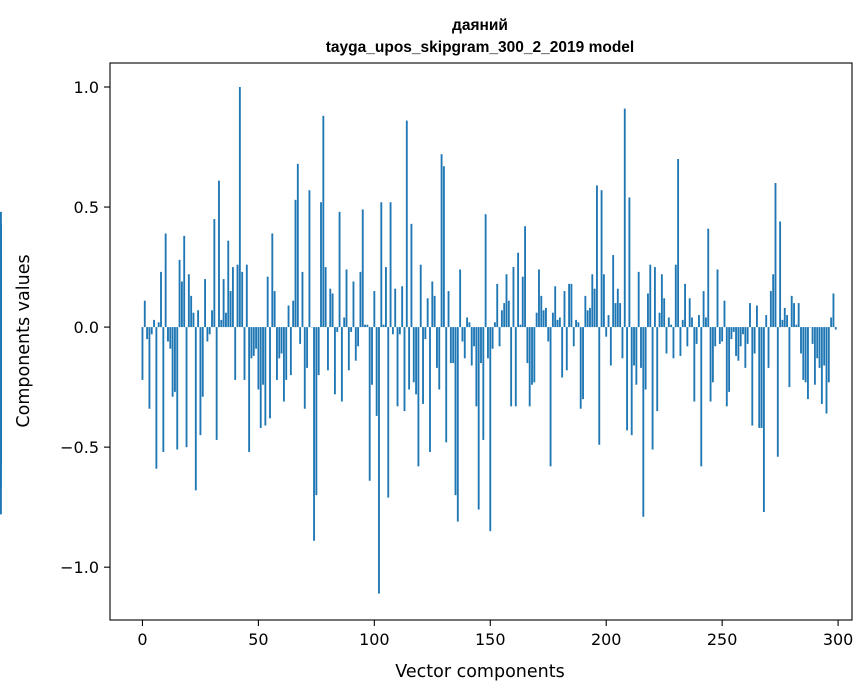 This screenshot has height=696, width=867. What do you see at coordinates (722, 639) in the screenshot?
I see `x-tick-label: 250` at bounding box center [722, 639].